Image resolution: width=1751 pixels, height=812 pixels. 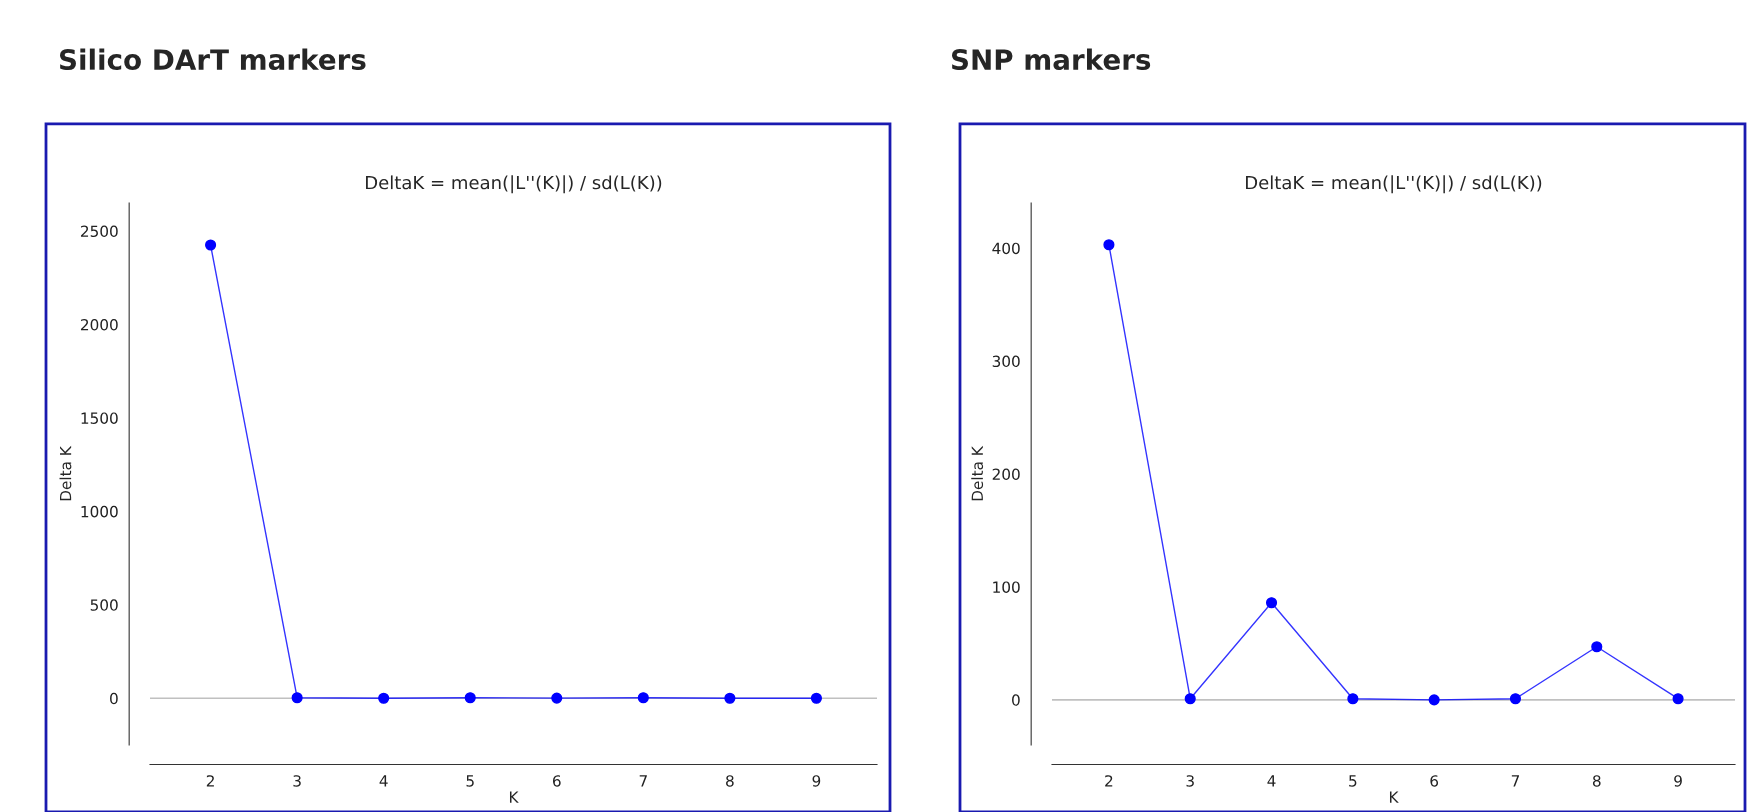 I want to click on y-tick-label: 1000, so click(x=99, y=511).